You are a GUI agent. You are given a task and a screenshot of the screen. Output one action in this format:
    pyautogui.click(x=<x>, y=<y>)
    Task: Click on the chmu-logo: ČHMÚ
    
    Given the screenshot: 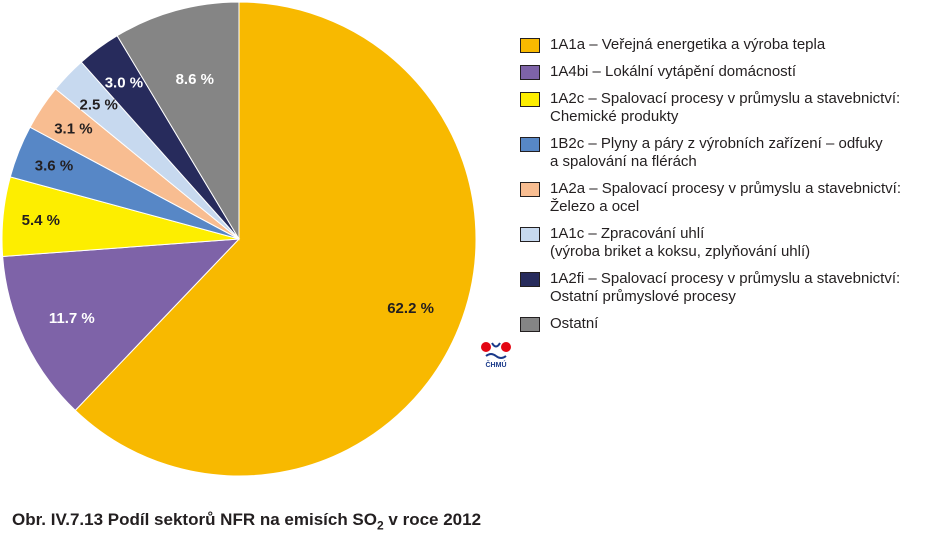 What is the action you would take?
    pyautogui.click(x=496, y=357)
    